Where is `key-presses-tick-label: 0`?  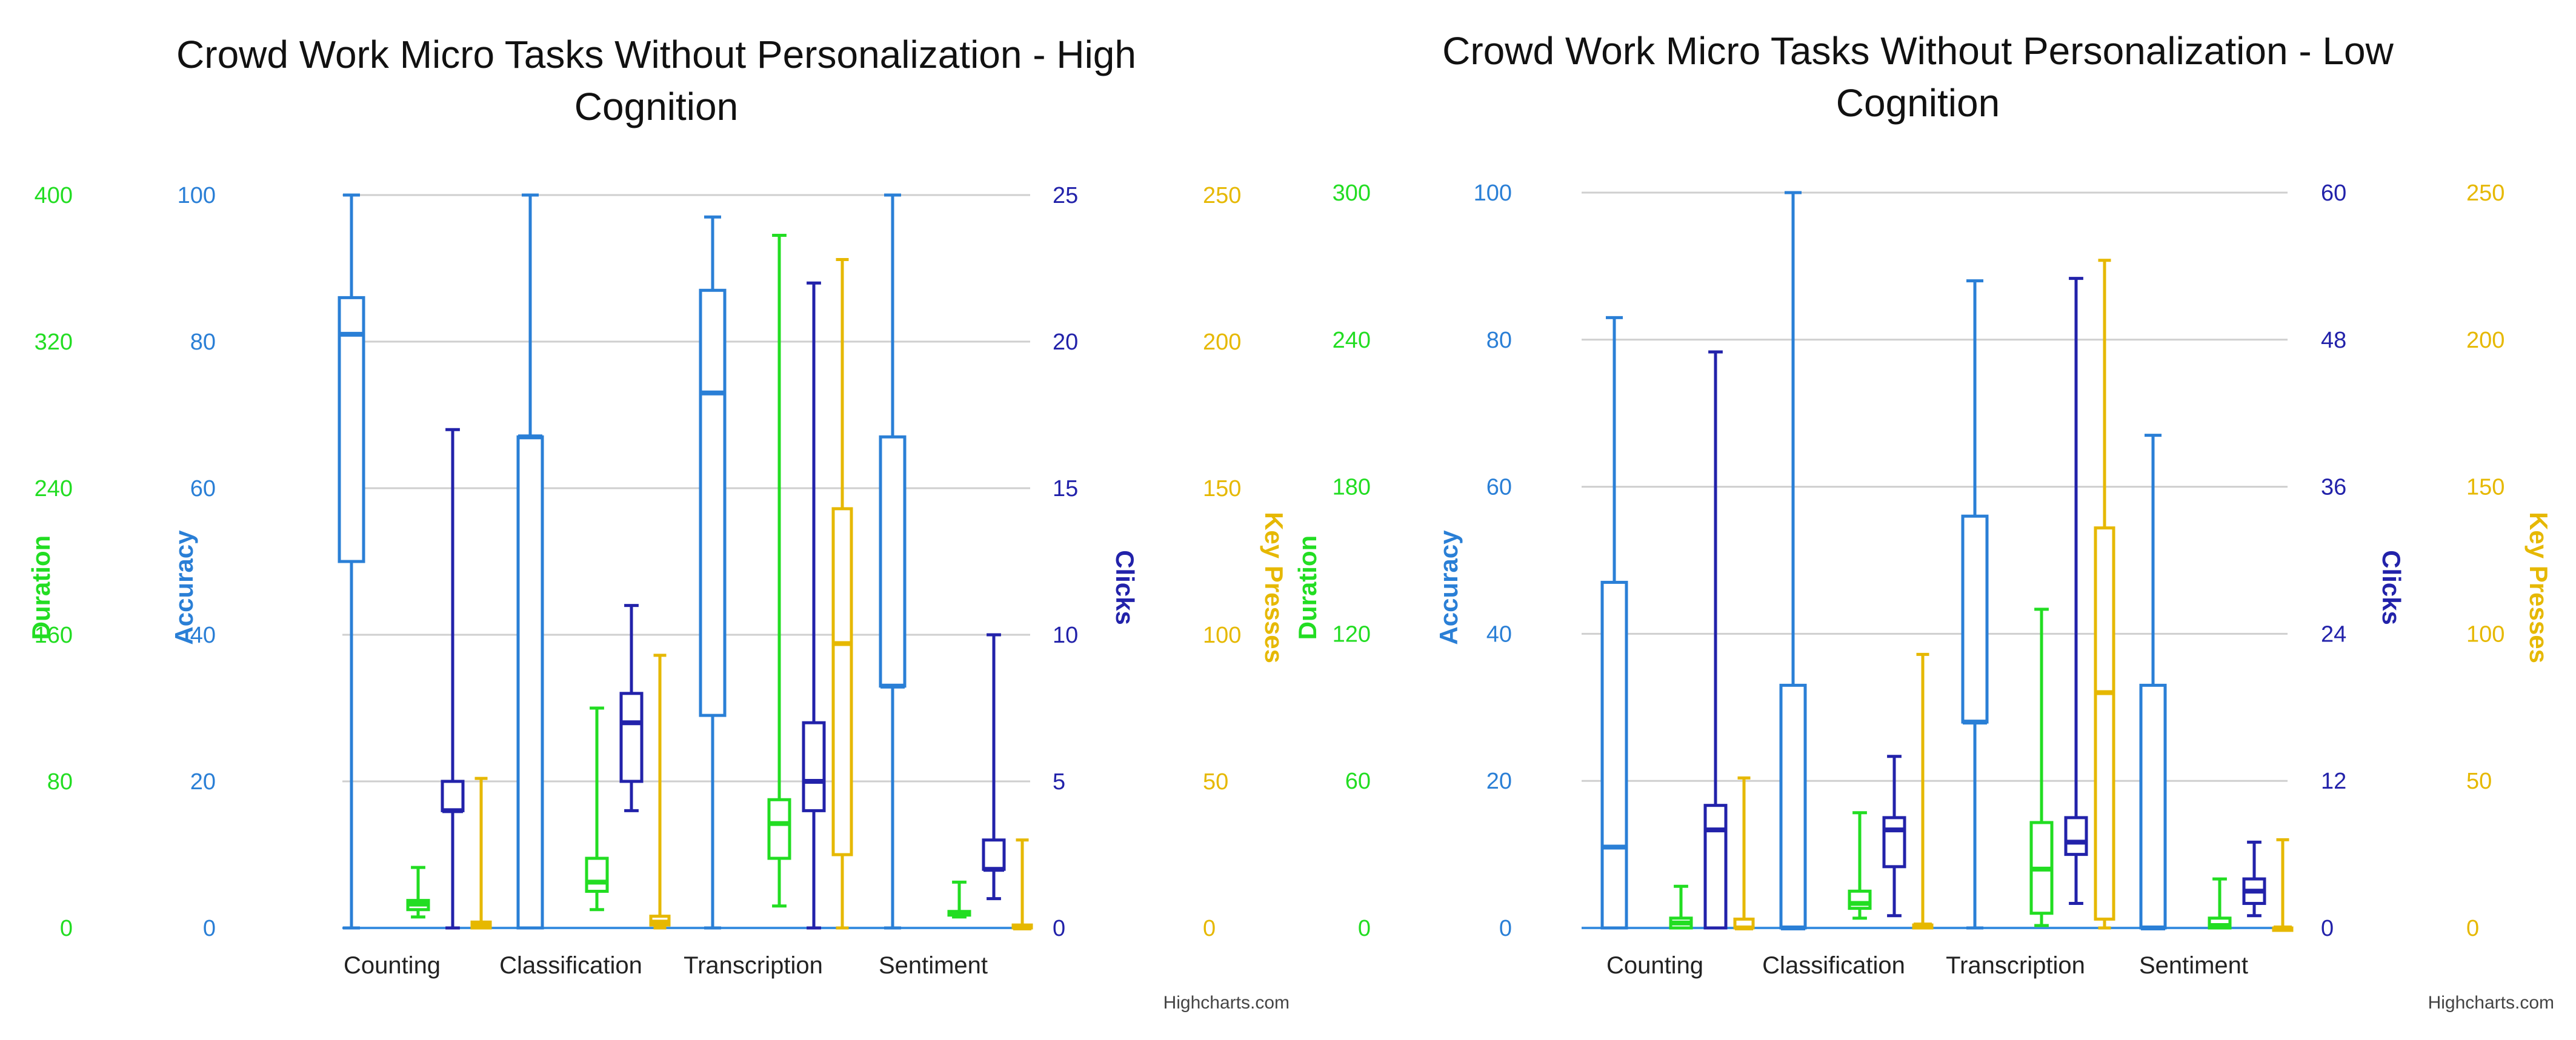
key-presses-tick-label: 0 is located at coordinates (1209, 928).